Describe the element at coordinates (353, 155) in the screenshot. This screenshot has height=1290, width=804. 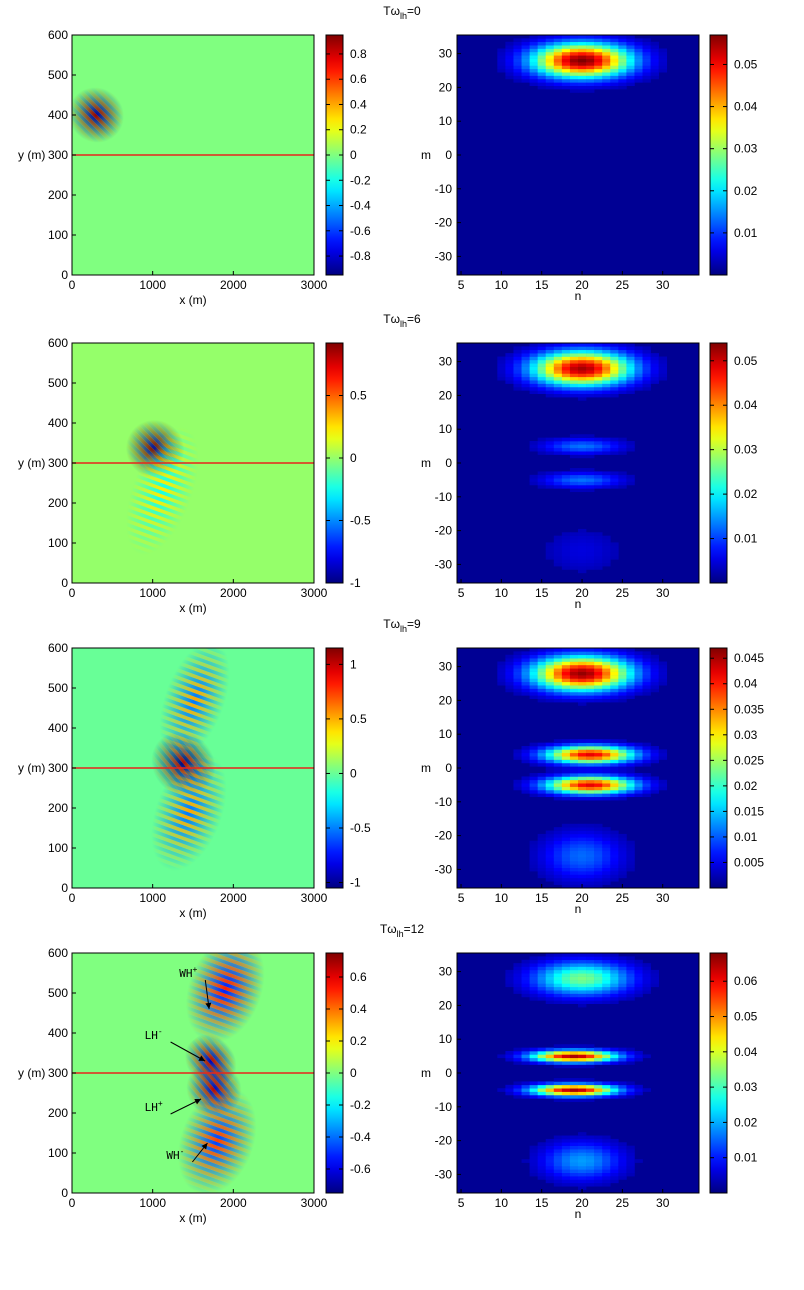
I see `wave-field-cbar-label: 0` at that location.